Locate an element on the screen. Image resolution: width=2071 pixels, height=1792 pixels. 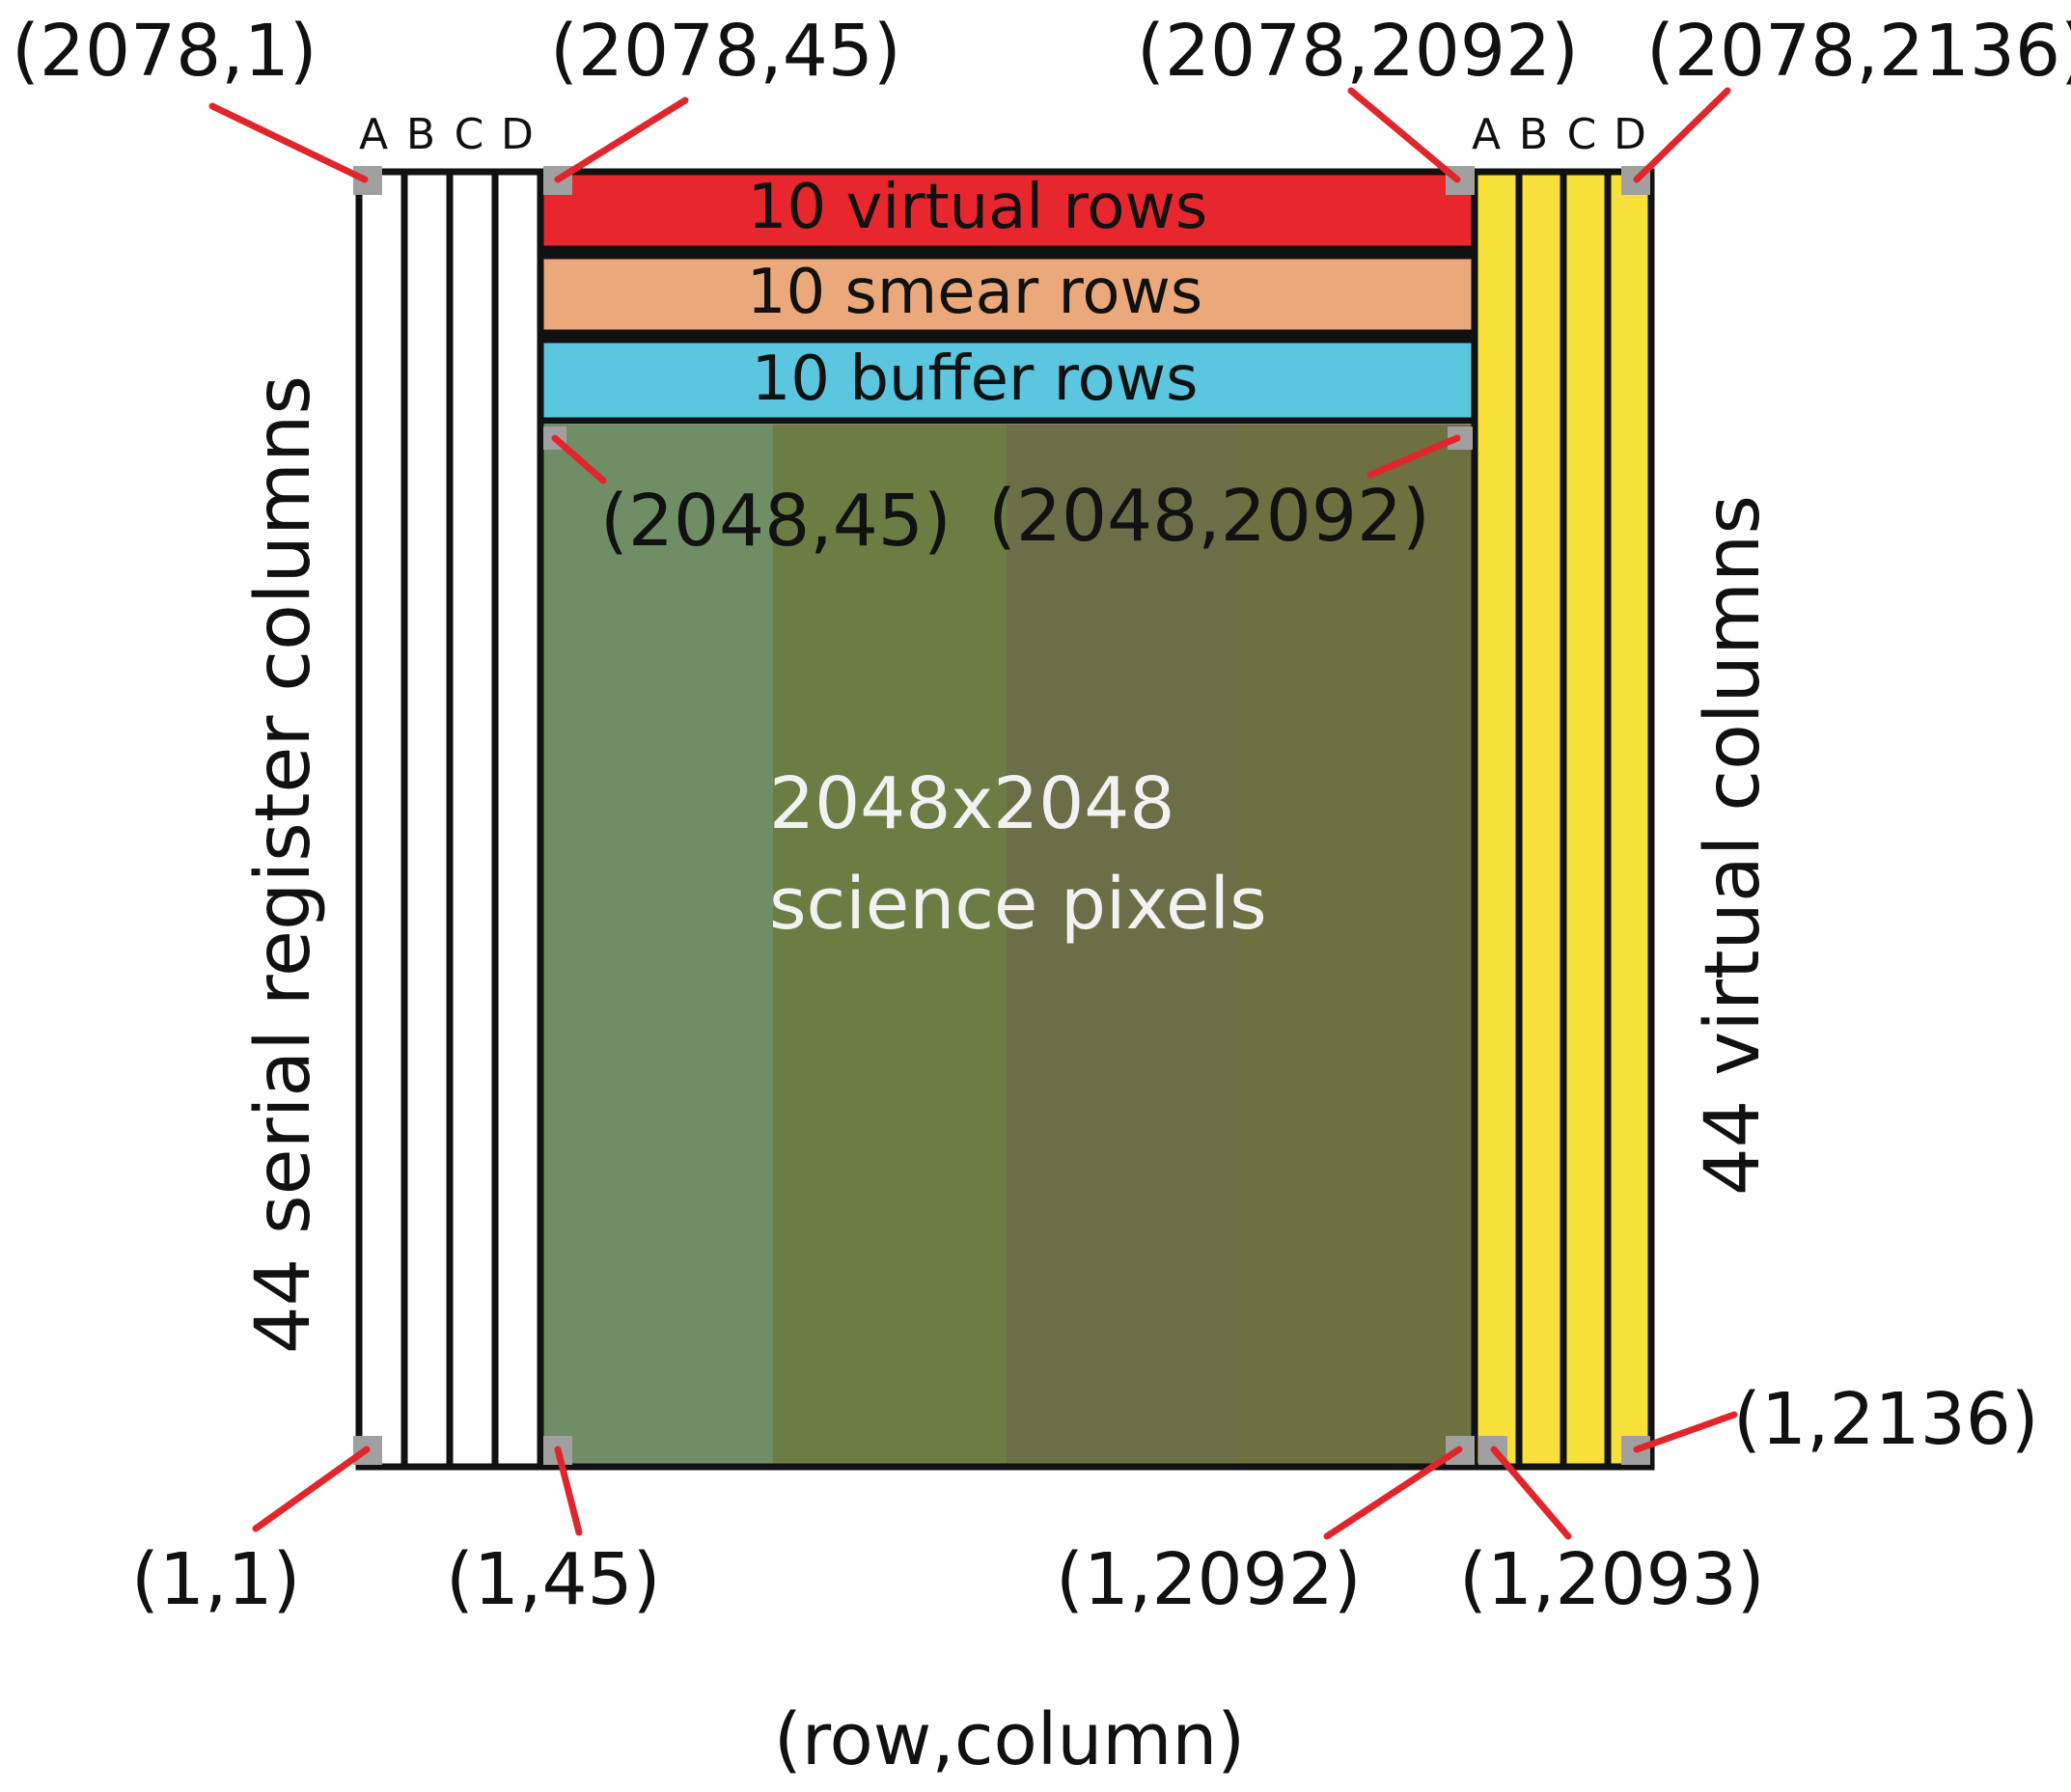
coord-bottom-left-inner: (1,45) is located at coordinates (553, 1579).